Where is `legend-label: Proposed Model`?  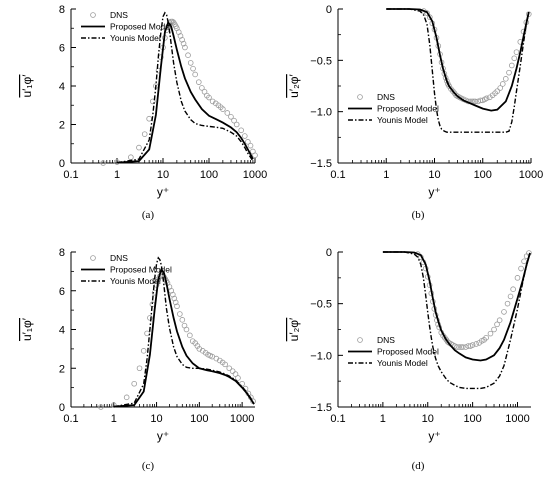 legend-label: Proposed Model is located at coordinates (141, 270).